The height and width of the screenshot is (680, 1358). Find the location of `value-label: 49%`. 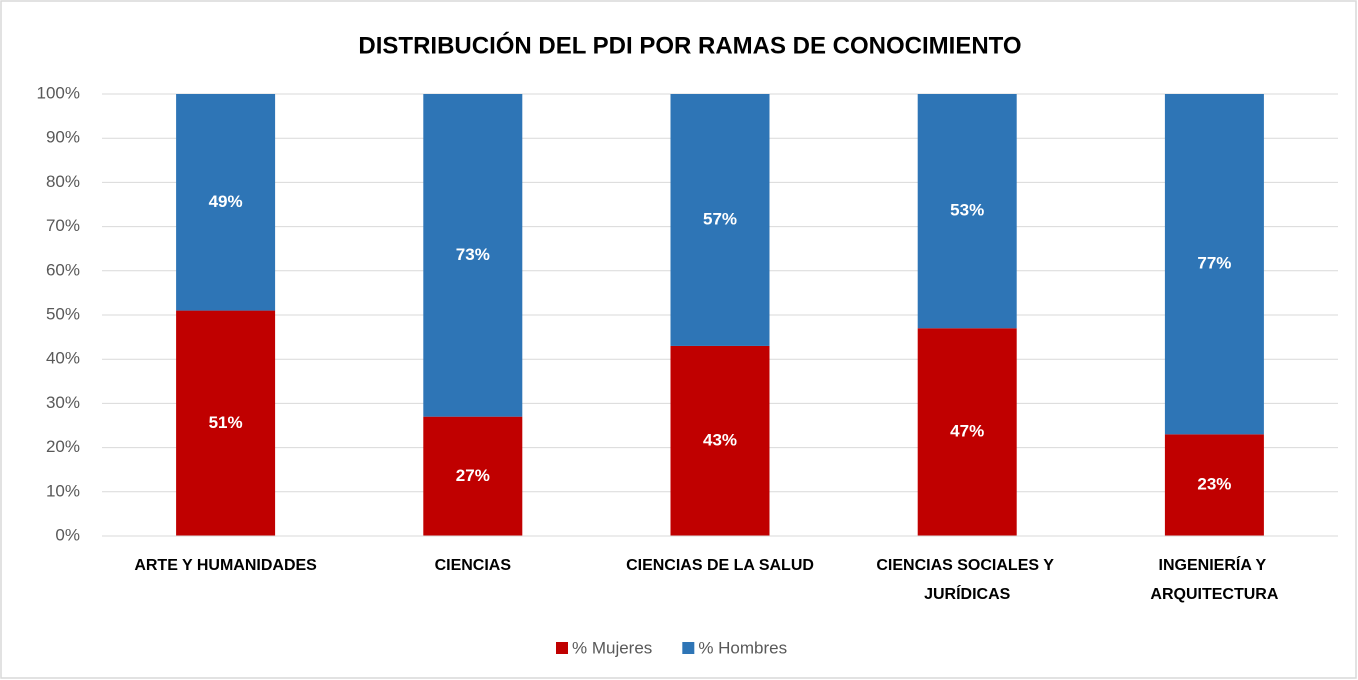

value-label: 49% is located at coordinates (226, 201).